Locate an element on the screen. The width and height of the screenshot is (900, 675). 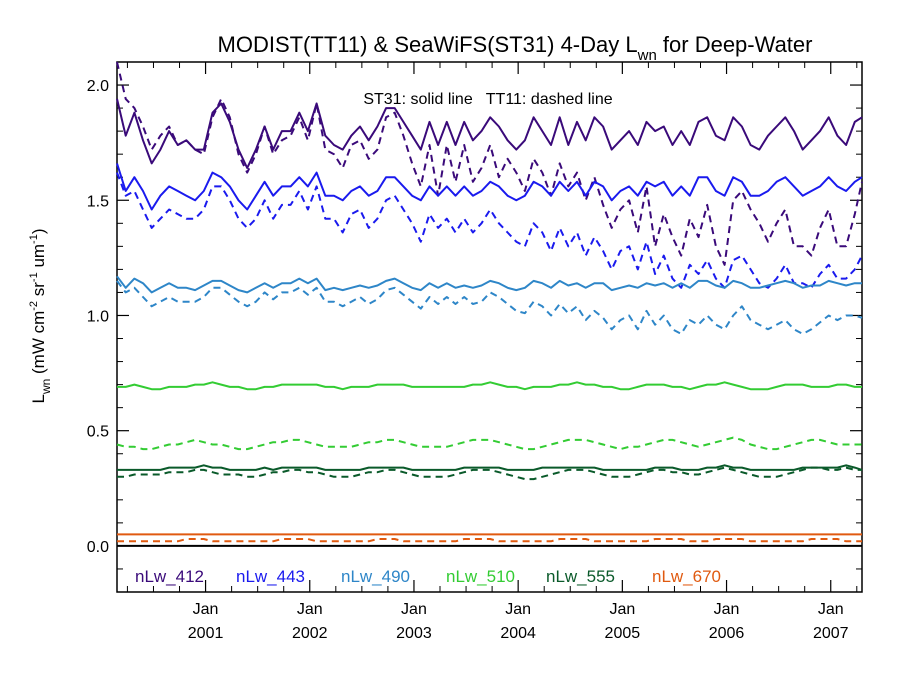
y-axis-label-group: Lwn (mW cm-2 sr-1 um-1) is located at coordinates (40, 315).